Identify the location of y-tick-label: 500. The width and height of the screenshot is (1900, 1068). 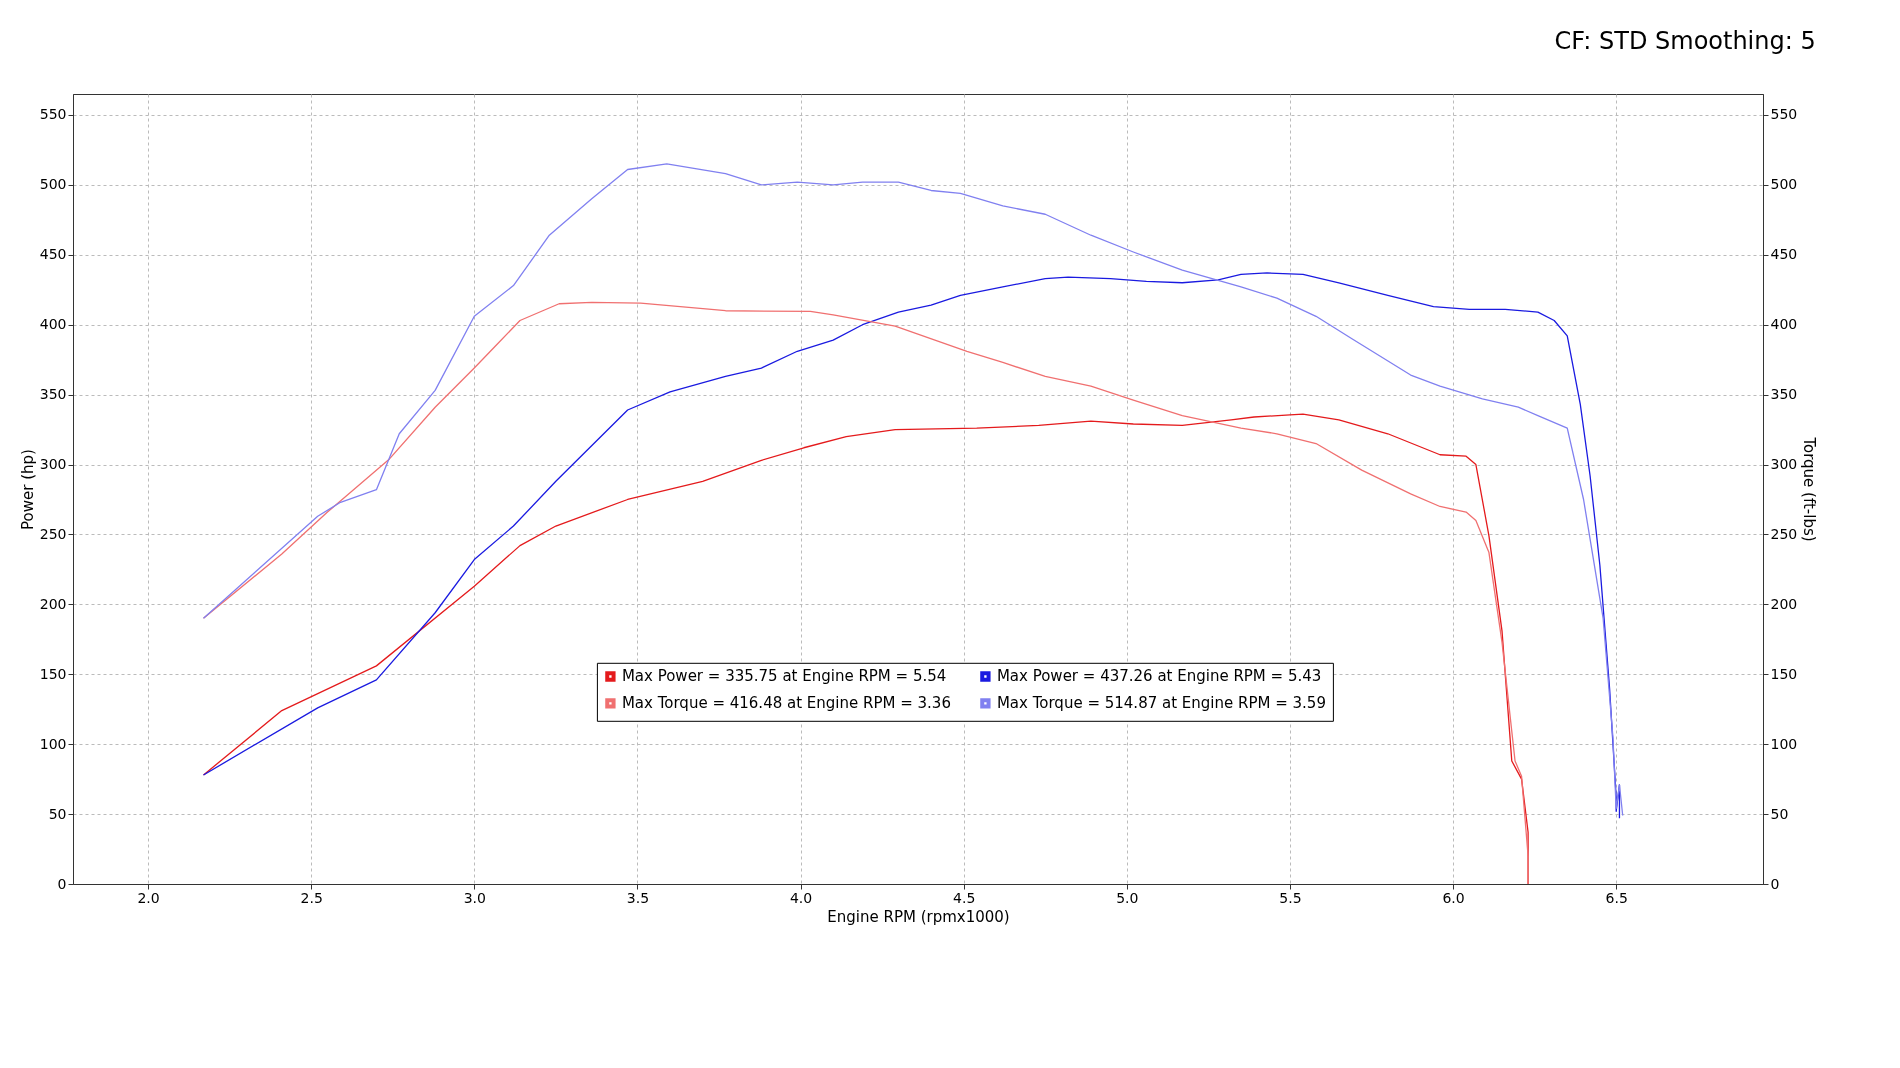
(53, 184).